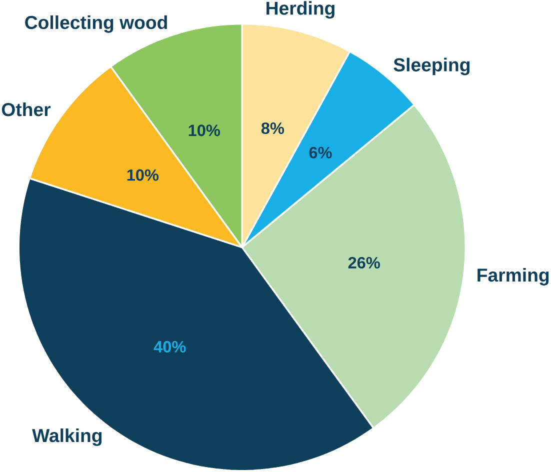 This screenshot has height=472, width=551. Describe the element at coordinates (272, 128) in the screenshot. I see `data-label: 8%` at that location.